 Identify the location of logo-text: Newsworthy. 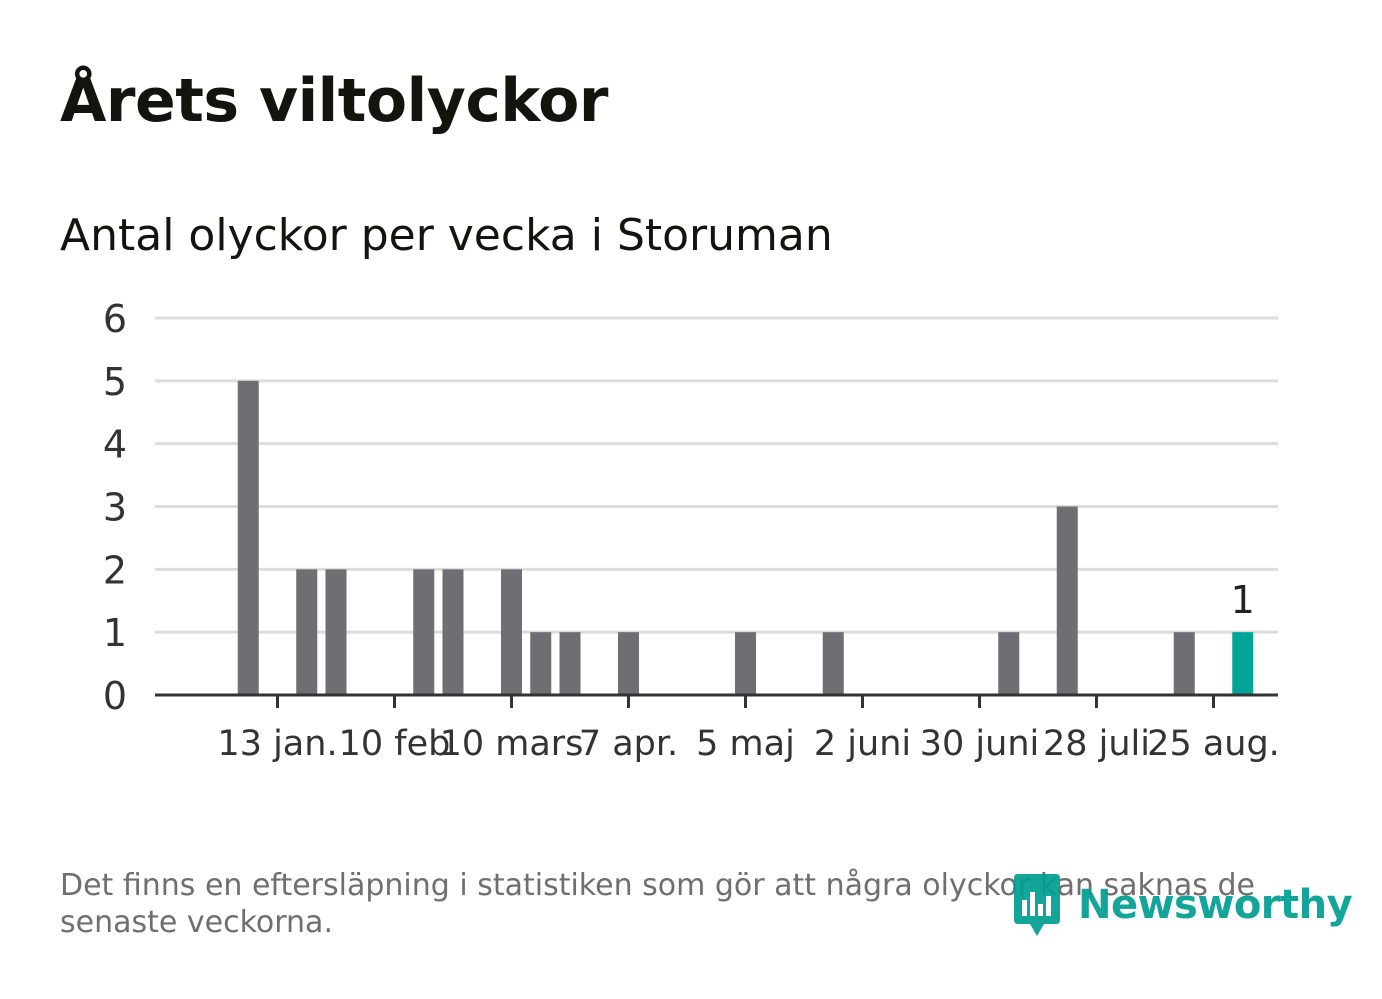
(1215, 905).